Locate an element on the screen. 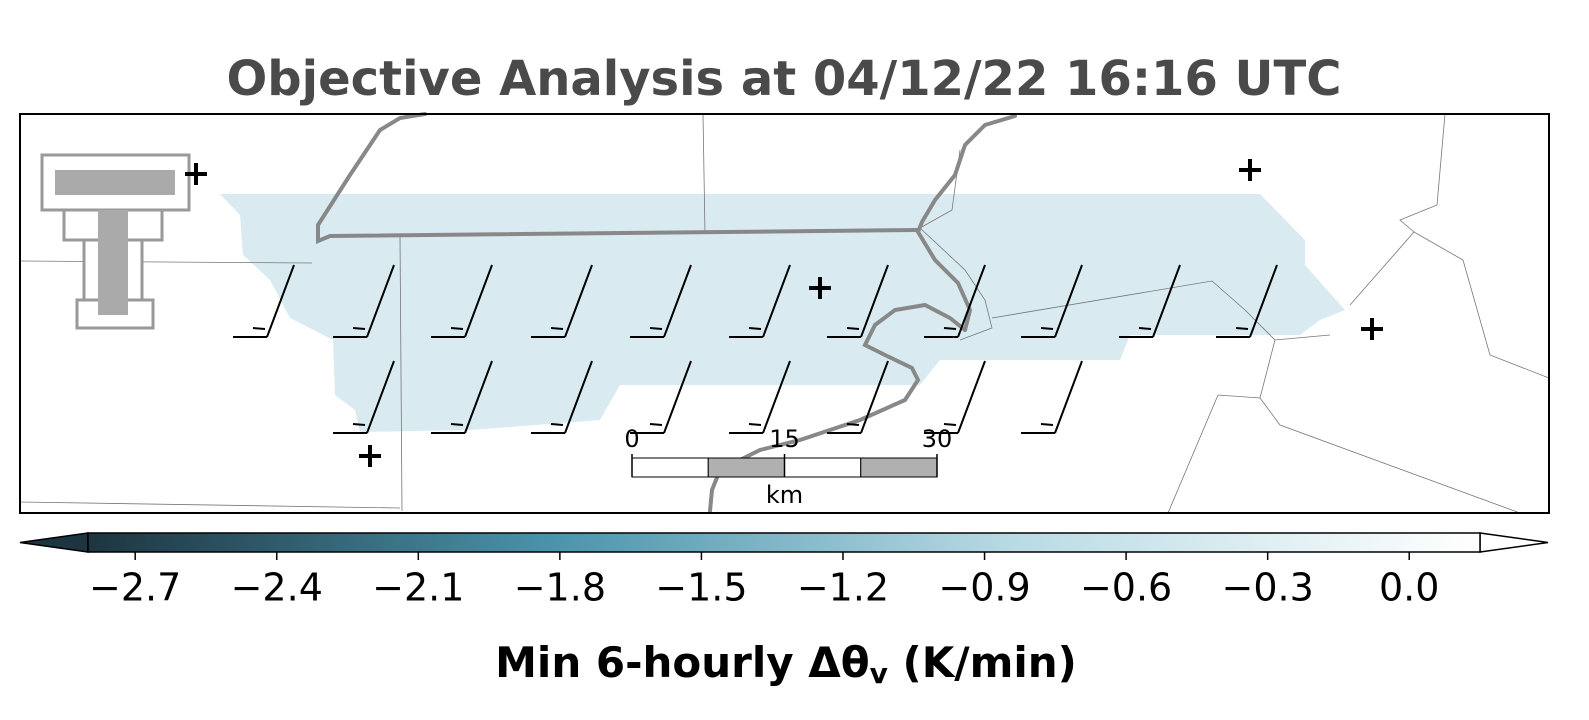 This screenshot has width=1589, height=720. colorbar-tick-label: −1.5 is located at coordinates (701, 588).